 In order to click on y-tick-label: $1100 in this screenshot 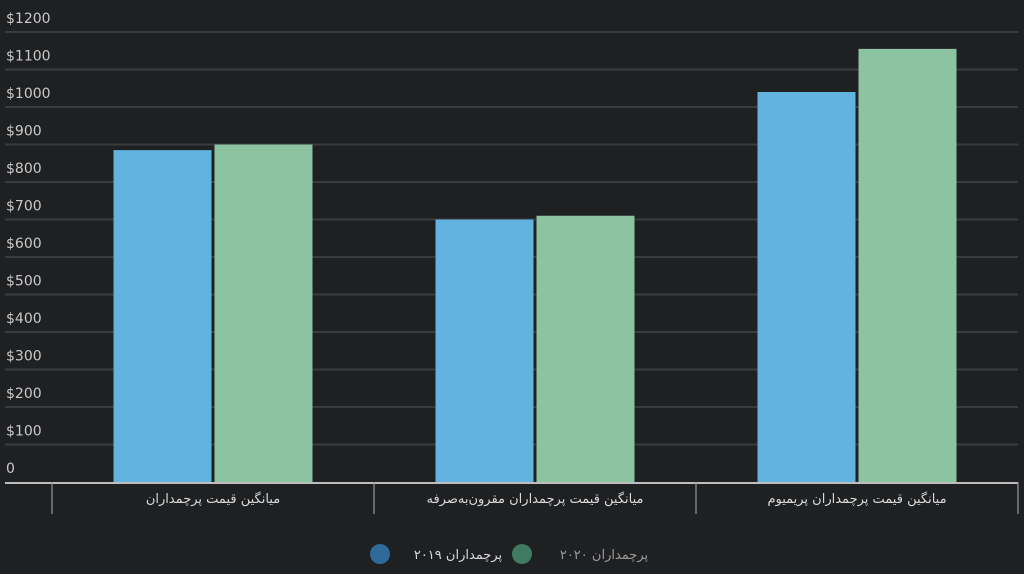, I will do `click(28, 57)`.